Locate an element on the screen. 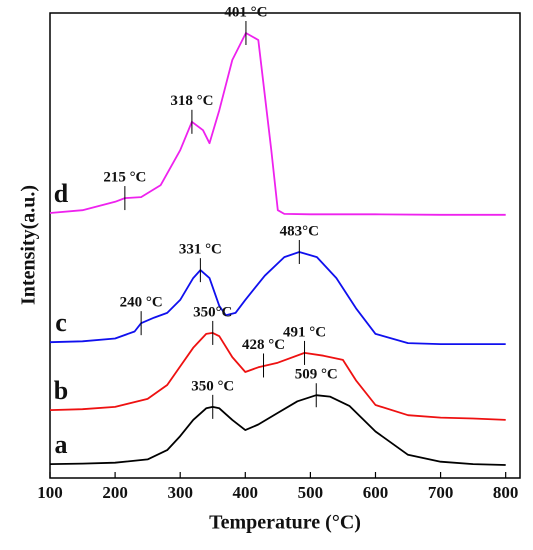 The height and width of the screenshot is (550, 533). x-tick-label: 100 is located at coordinates (50, 492).